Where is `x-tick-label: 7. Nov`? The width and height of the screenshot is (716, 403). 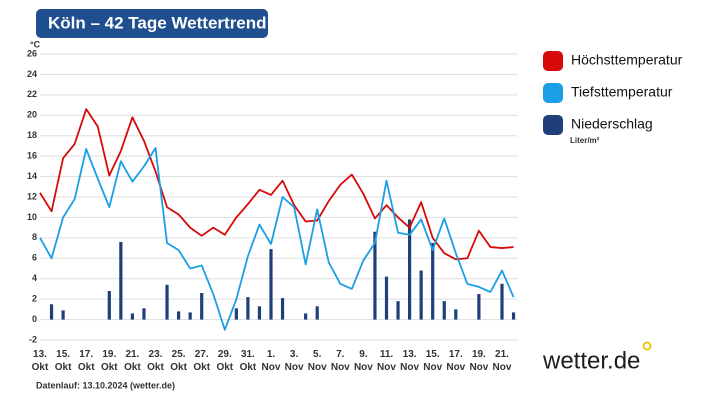 x-tick-label: 7. Nov is located at coordinates (340, 361).